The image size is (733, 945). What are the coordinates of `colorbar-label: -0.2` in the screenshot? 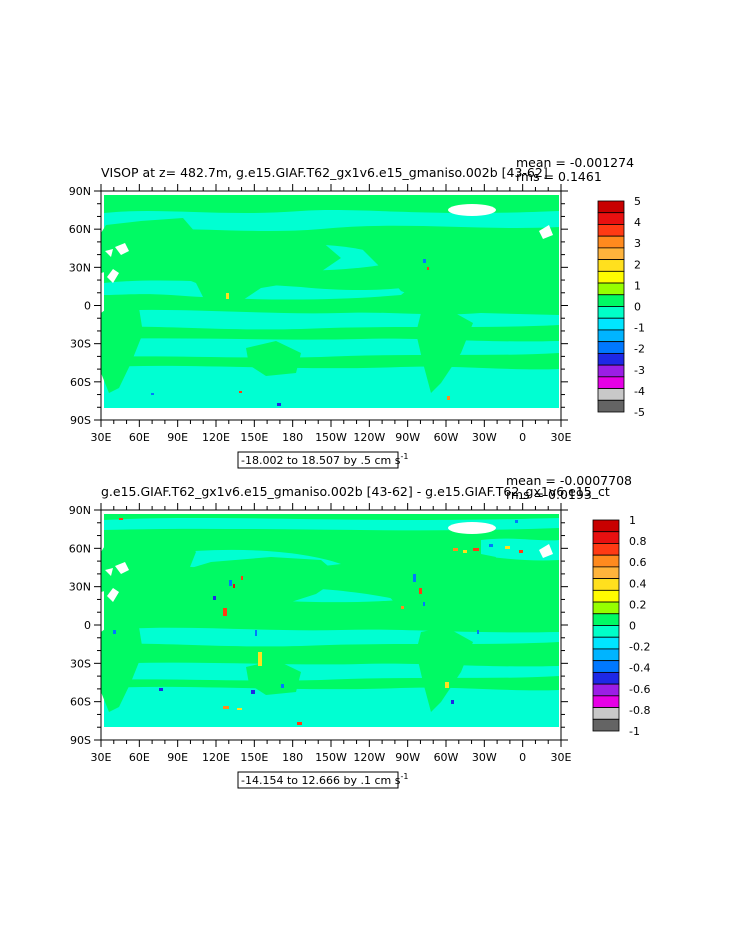 It's located at (639, 647).